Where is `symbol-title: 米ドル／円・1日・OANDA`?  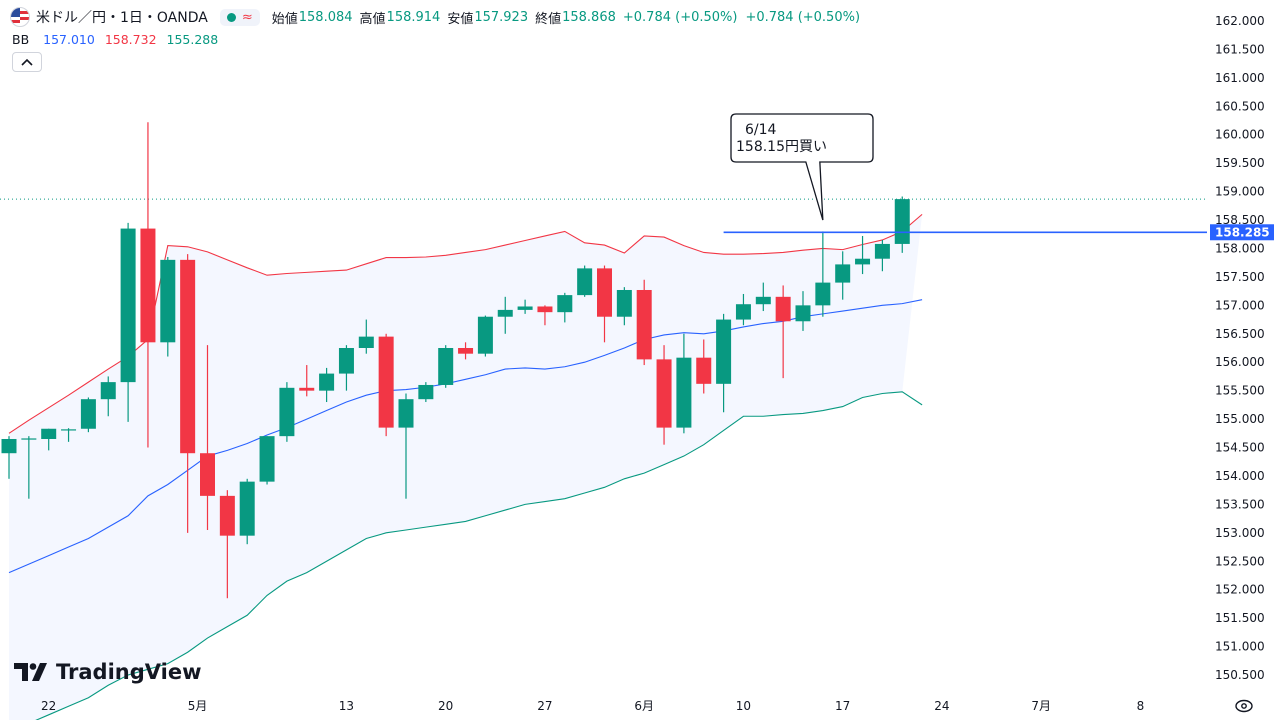
symbol-title: 米ドル／円・1日・OANDA is located at coordinates (122, 18).